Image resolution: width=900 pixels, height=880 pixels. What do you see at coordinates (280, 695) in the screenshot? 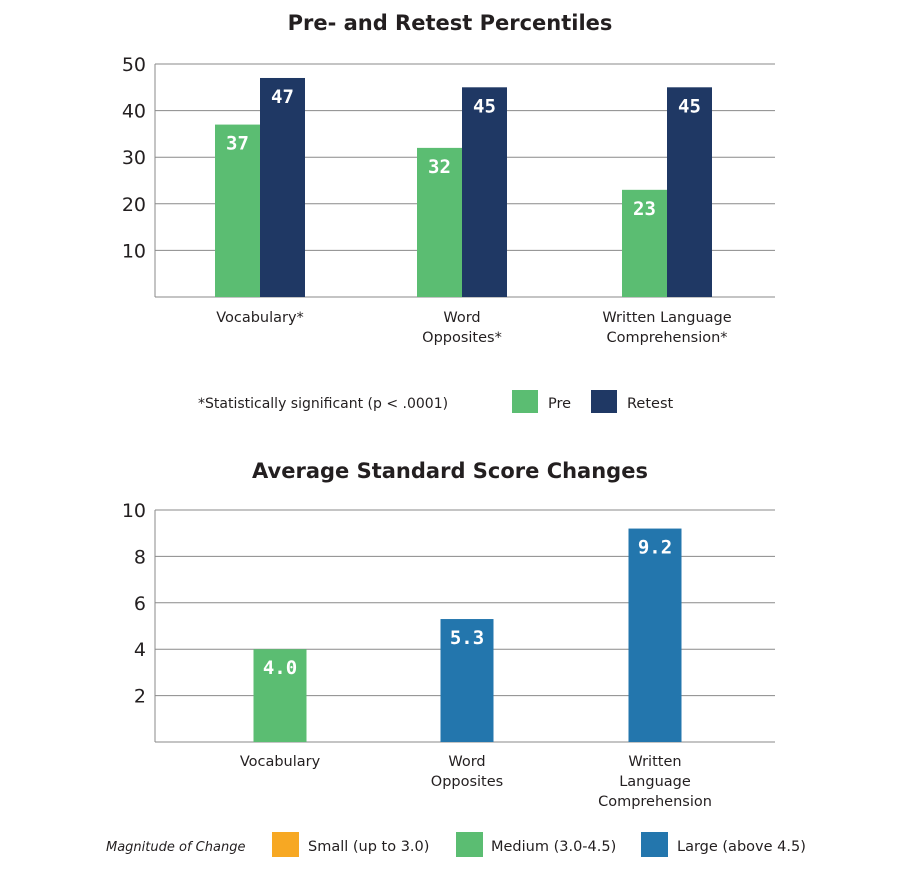
I see `bar-vocabulary` at bounding box center [280, 695].